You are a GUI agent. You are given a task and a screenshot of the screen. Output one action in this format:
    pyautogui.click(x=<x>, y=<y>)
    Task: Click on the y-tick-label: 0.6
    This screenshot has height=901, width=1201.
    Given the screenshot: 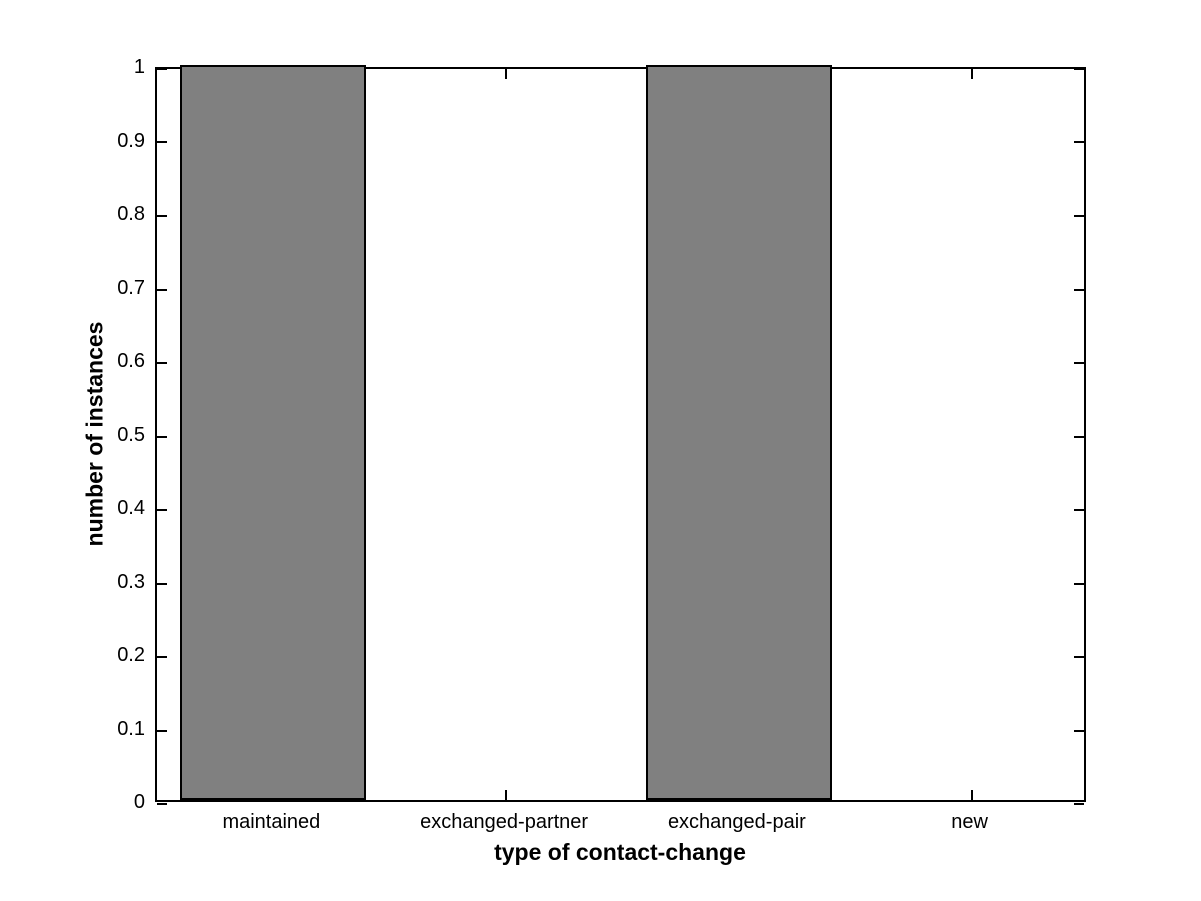 What is the action you would take?
    pyautogui.click(x=131, y=361)
    